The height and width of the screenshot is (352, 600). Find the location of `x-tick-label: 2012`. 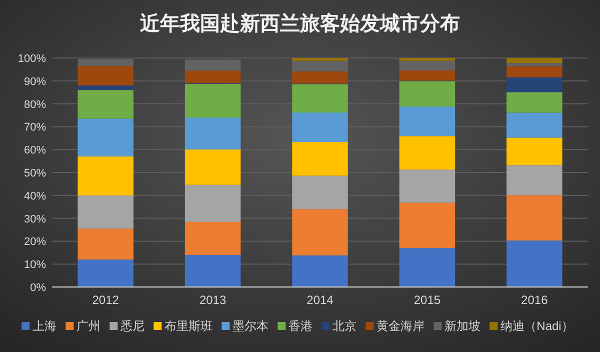

x-tick-label: 2012 is located at coordinates (106, 300).